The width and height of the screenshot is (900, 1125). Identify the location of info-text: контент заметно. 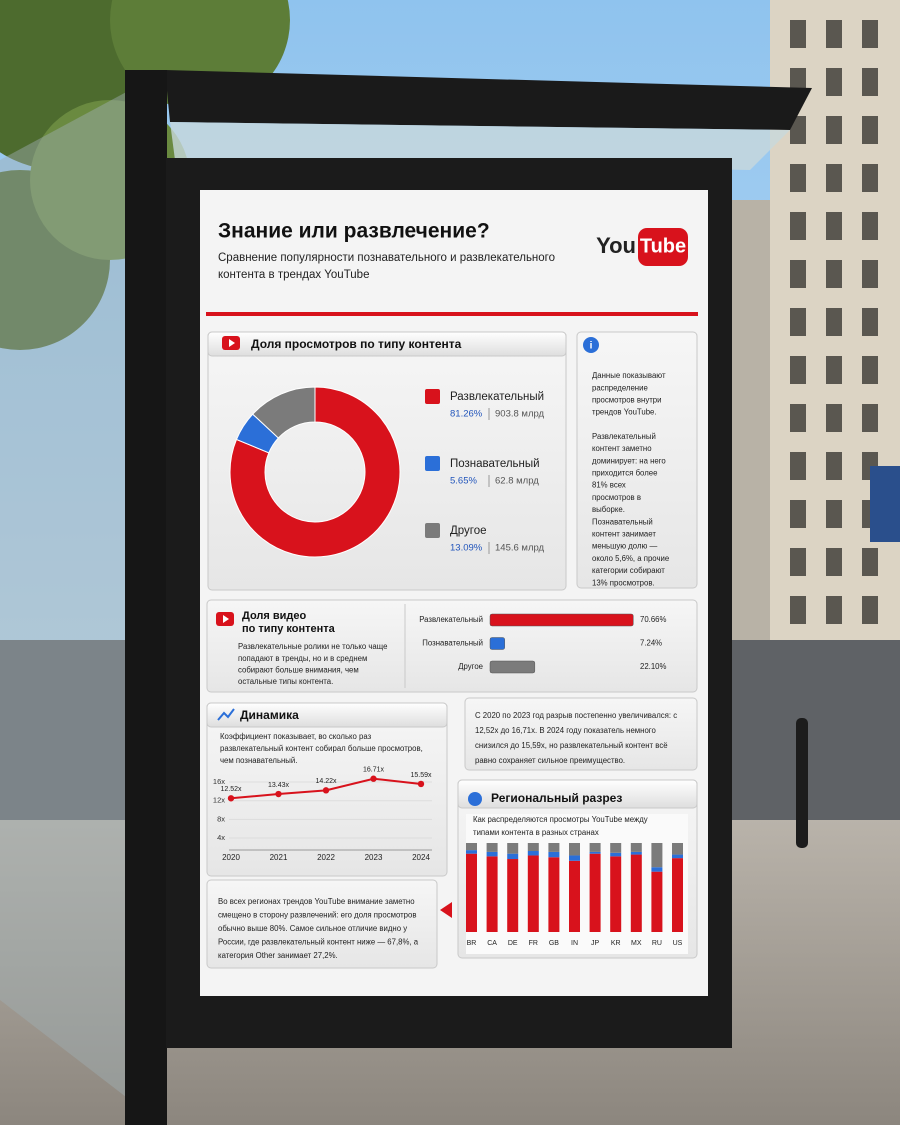
(622, 448).